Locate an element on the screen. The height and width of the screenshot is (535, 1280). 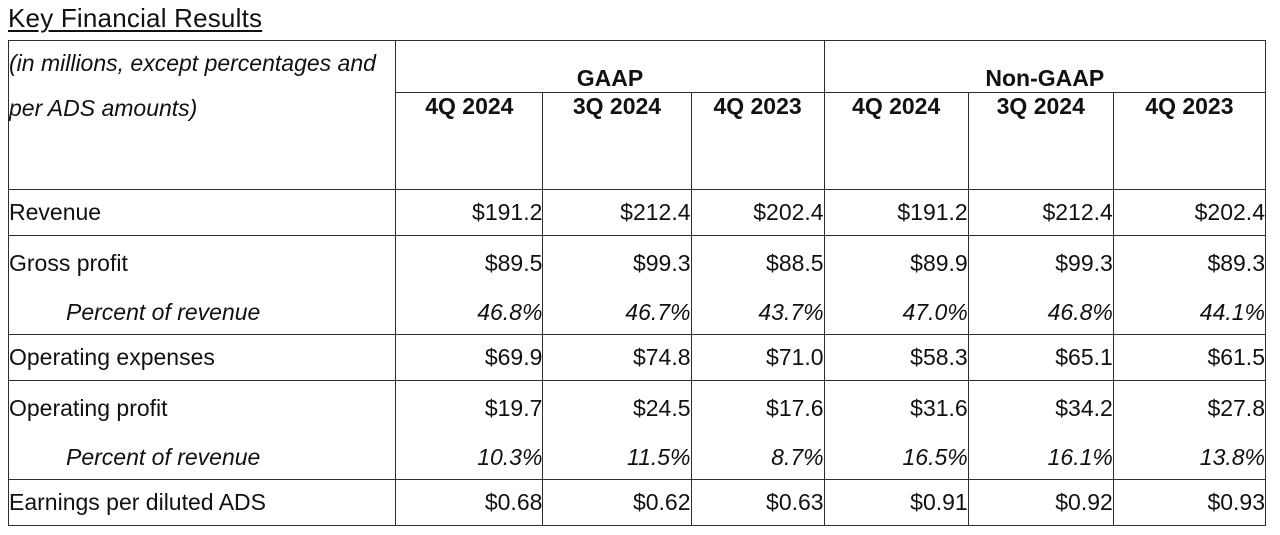
column-header-non-gaap-4q-2024: 4Q 2024 is located at coordinates (896, 141).